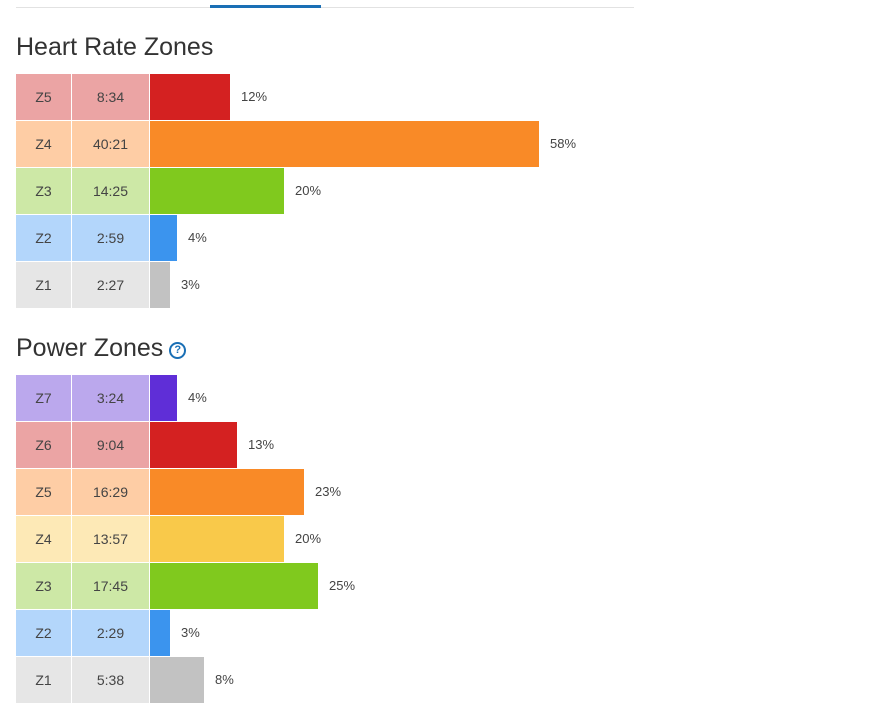 The width and height of the screenshot is (872, 723). What do you see at coordinates (308, 190) in the screenshot?
I see `hr-zone-percent-z3: 20%` at bounding box center [308, 190].